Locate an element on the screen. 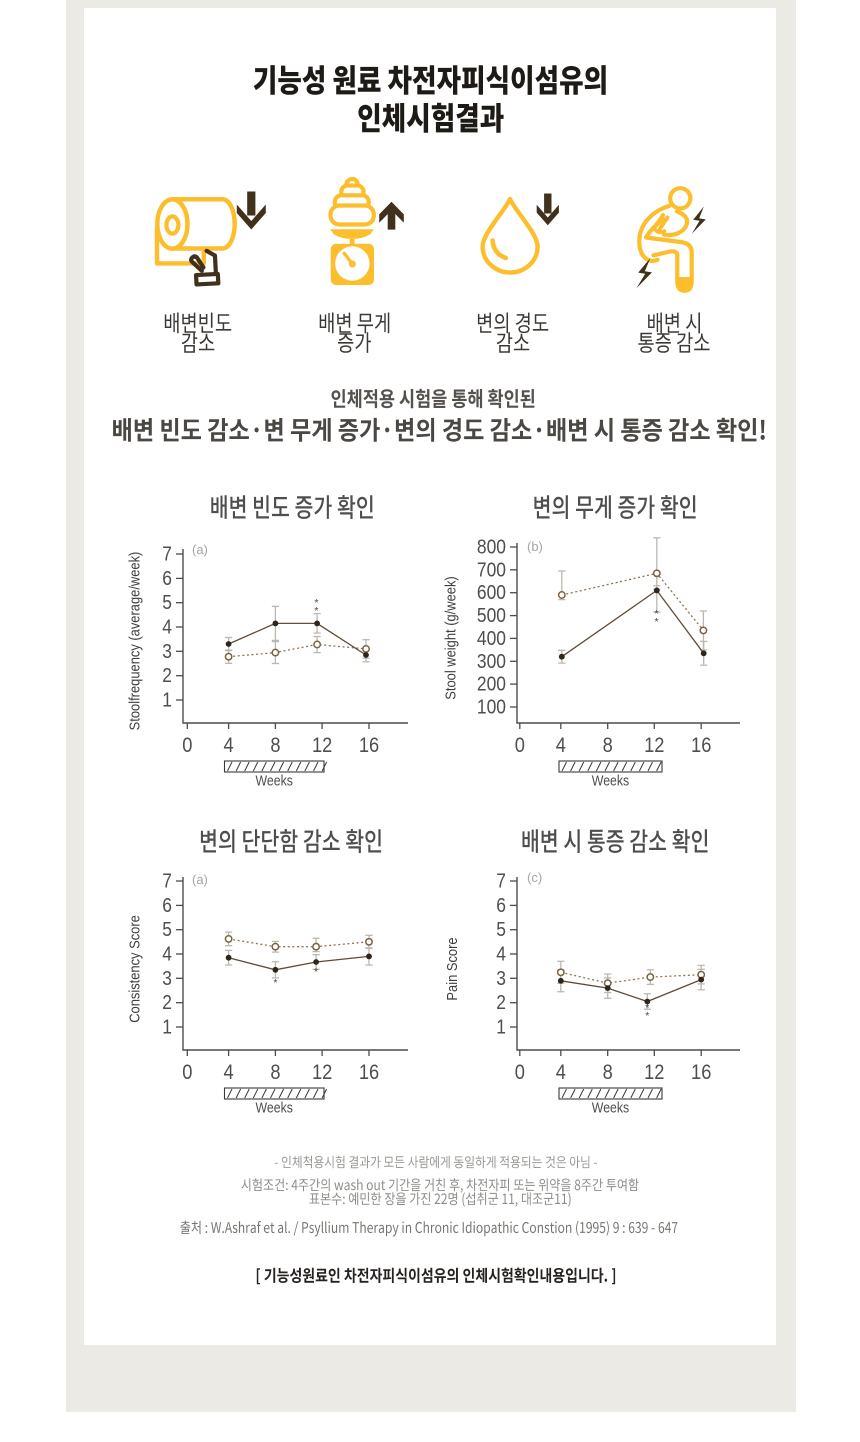 The width and height of the screenshot is (860, 1442). svg-text: 200 is located at coordinates (491, 684).